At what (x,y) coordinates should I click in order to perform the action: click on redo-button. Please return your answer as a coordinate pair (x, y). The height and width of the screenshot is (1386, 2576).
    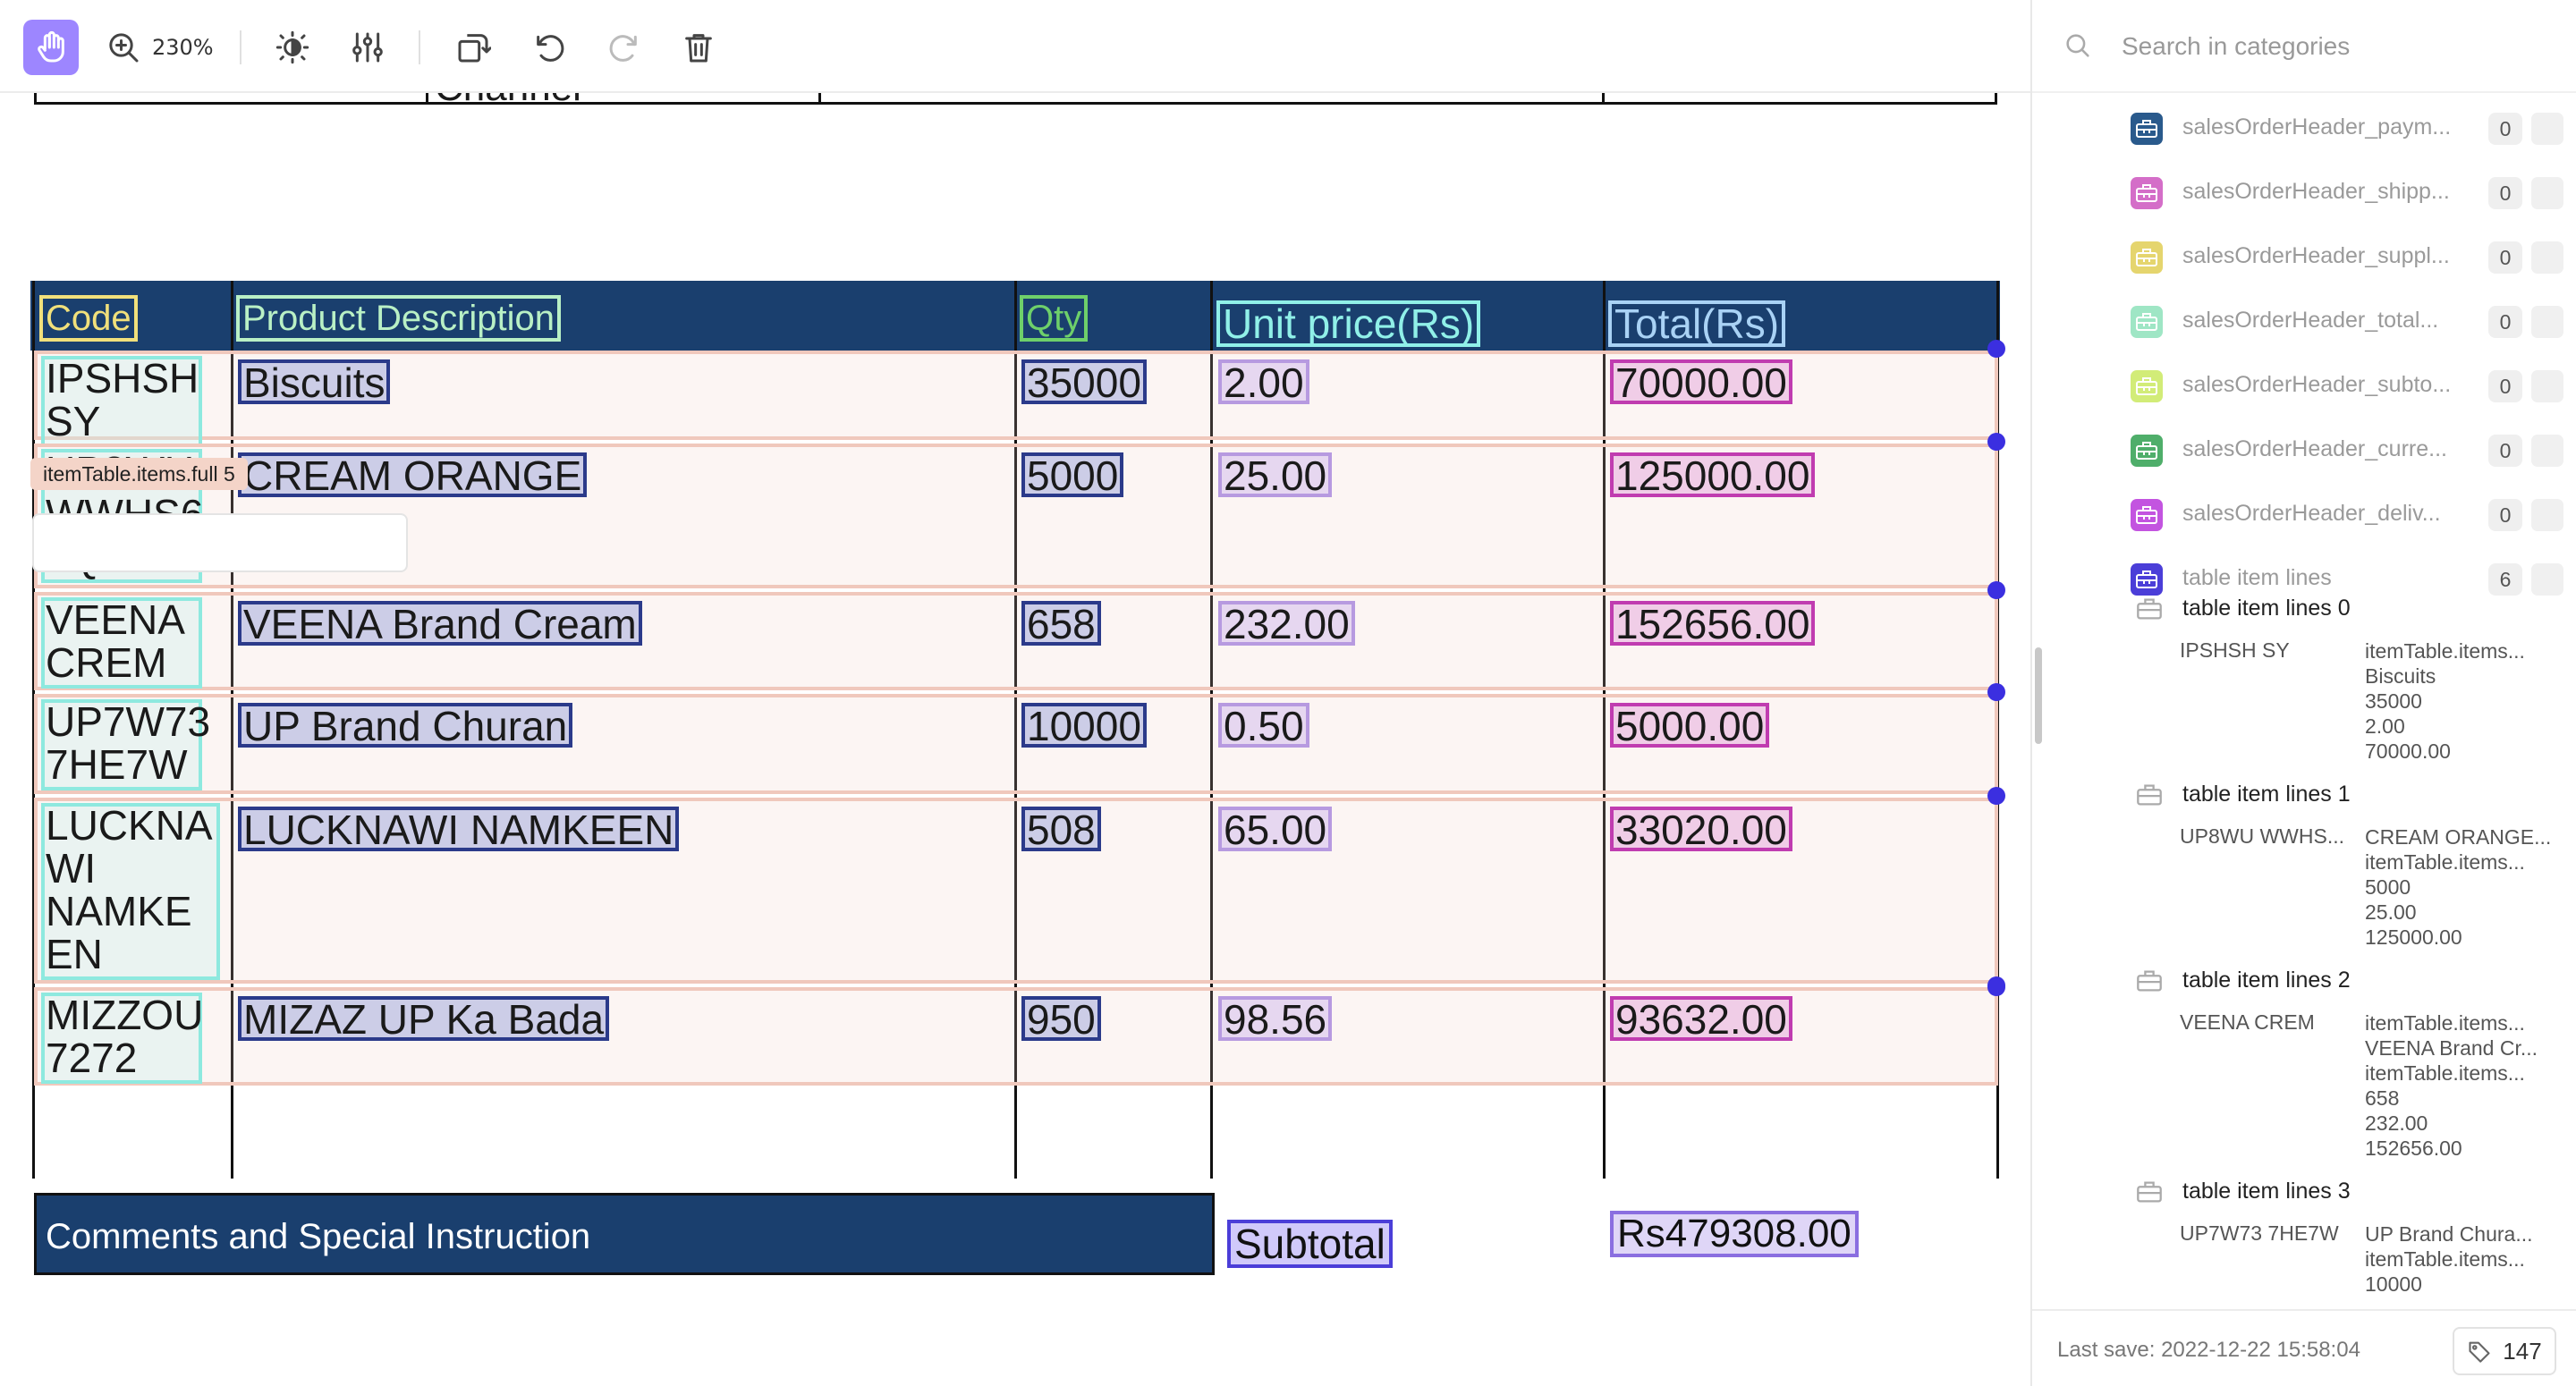
    Looking at the image, I should click on (623, 47).